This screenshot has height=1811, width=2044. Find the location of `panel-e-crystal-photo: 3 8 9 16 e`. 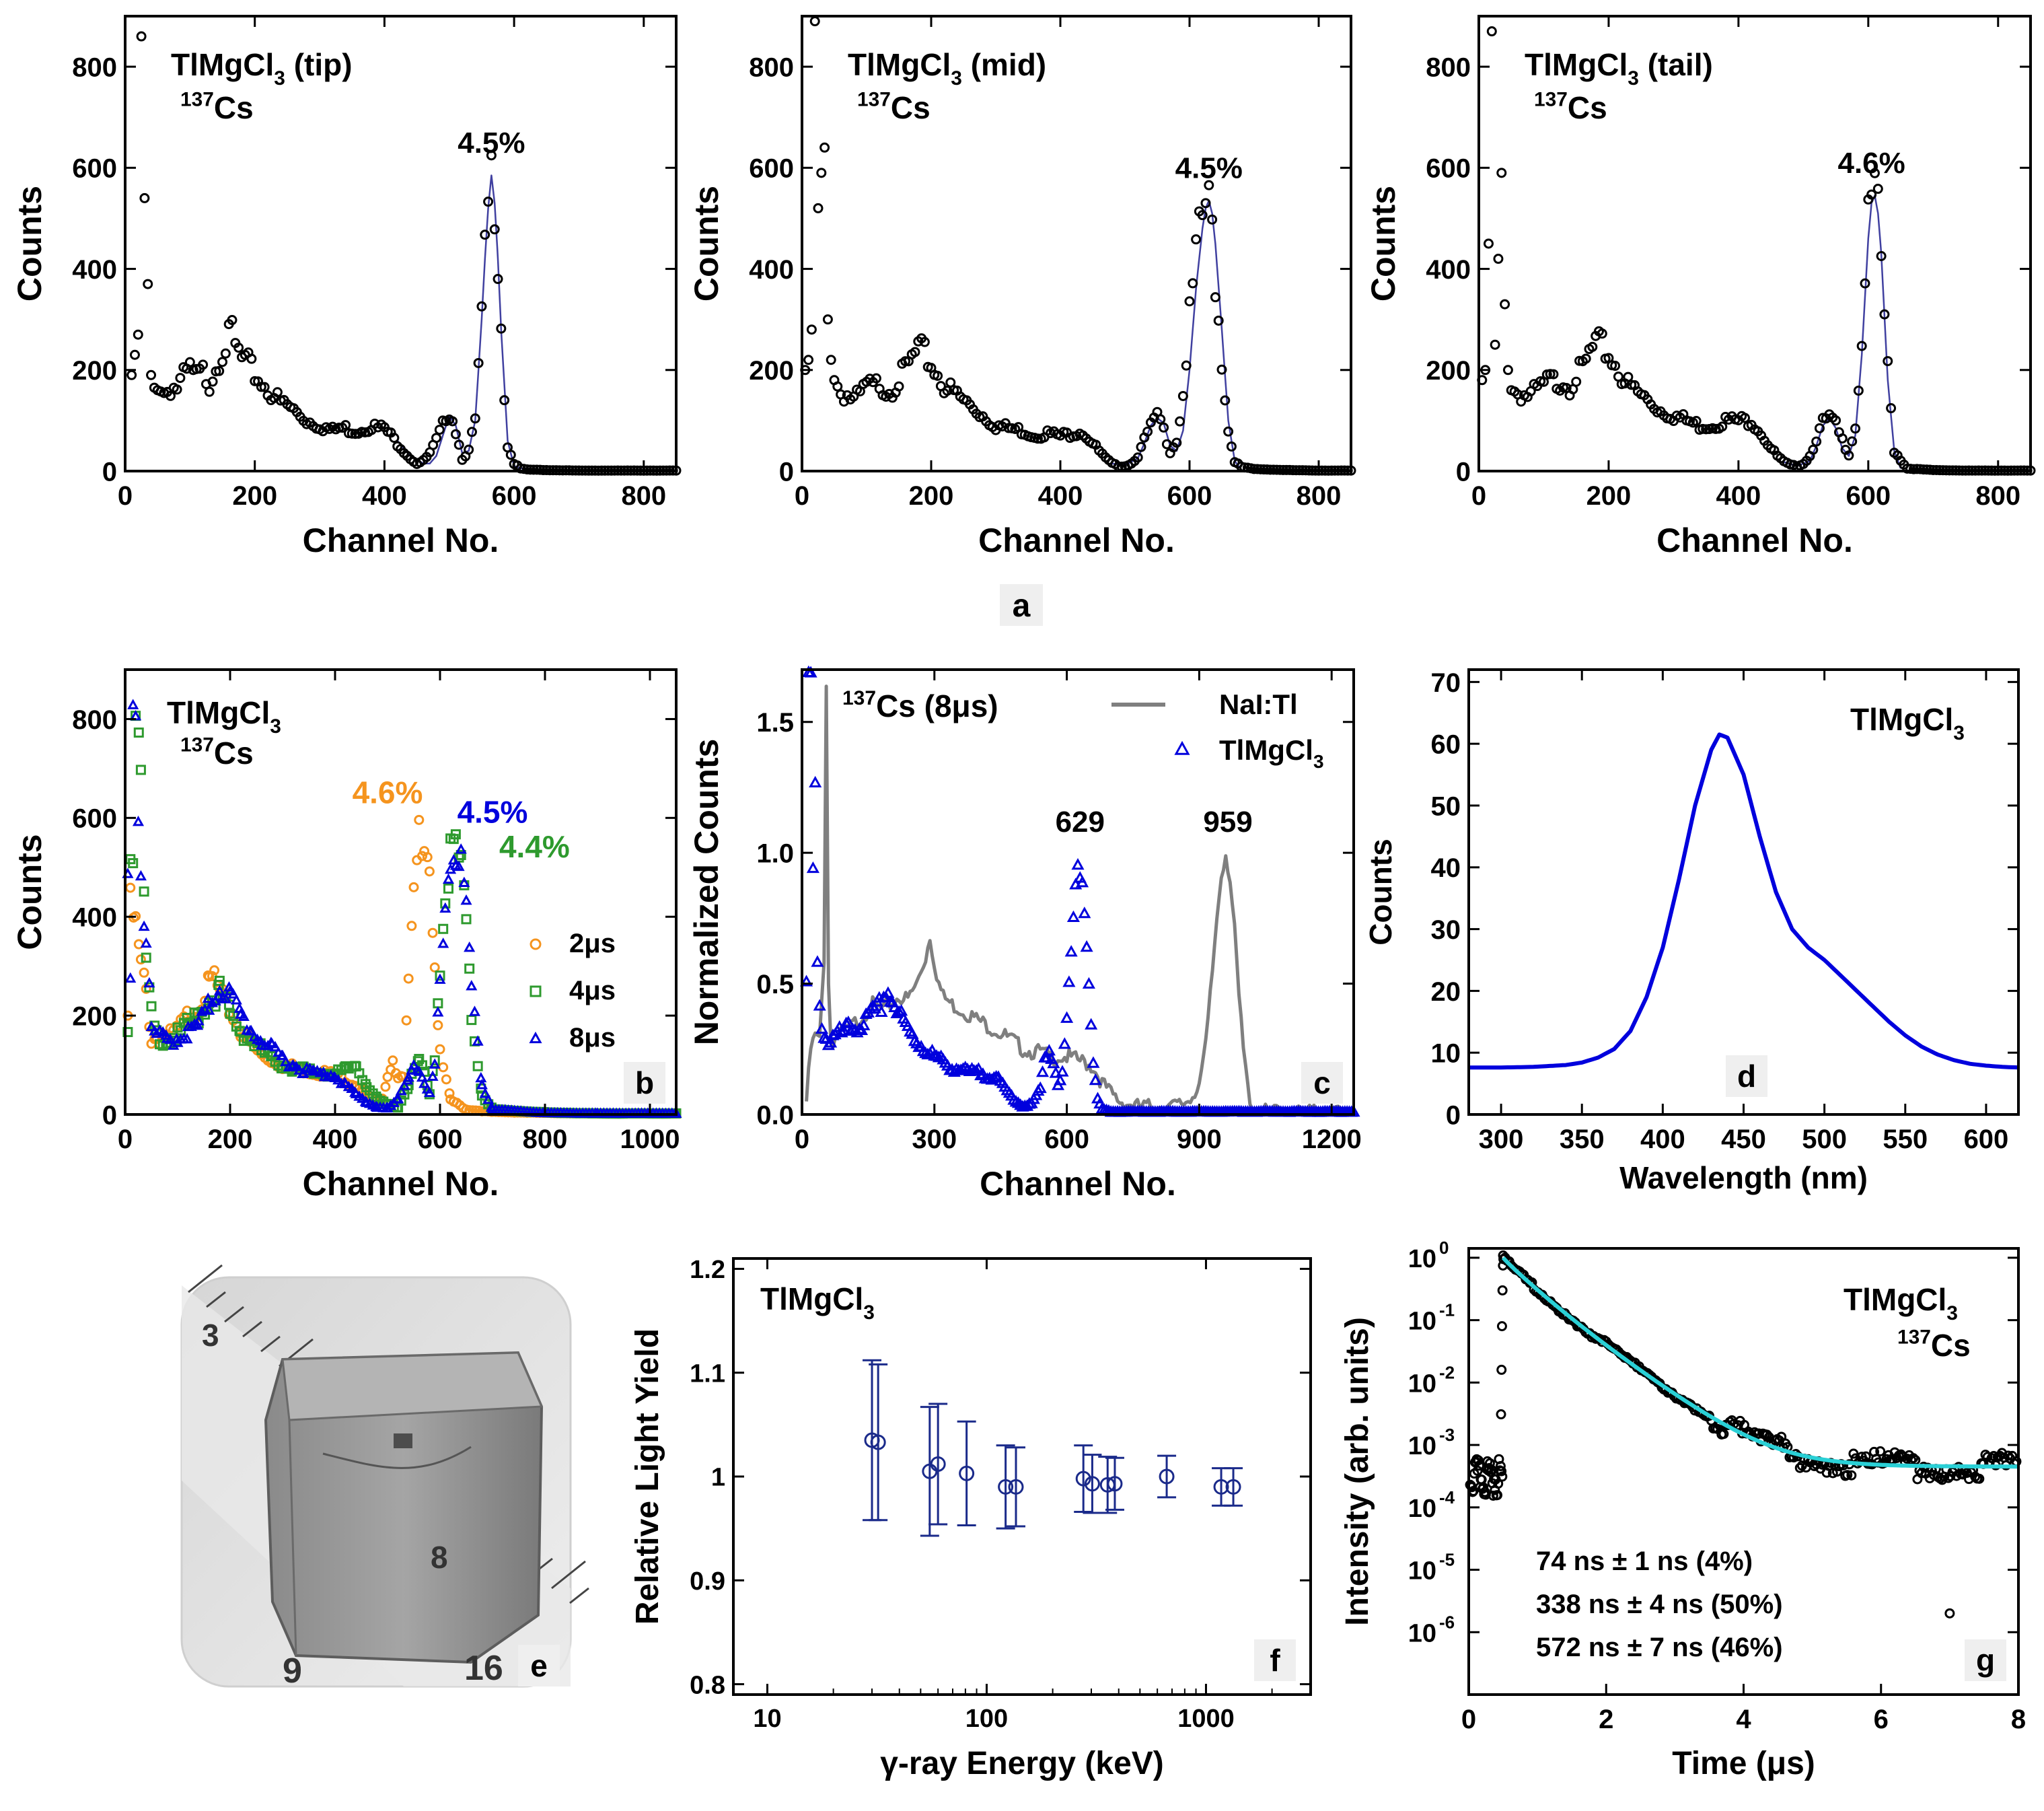

panel-e-crystal-photo: 3 8 9 16 e is located at coordinates (384, 1477).